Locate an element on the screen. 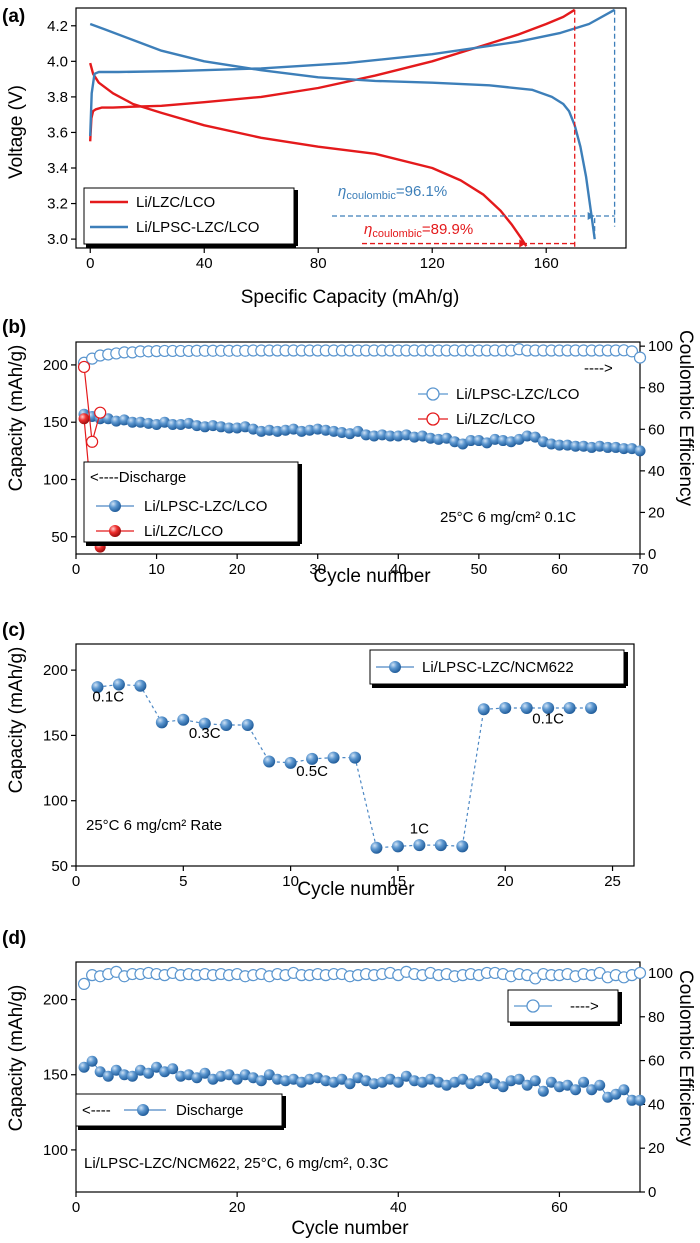 Image resolution: width=700 pixels, height=1243 pixels. x-tick-label: 160 is located at coordinates (546, 263).